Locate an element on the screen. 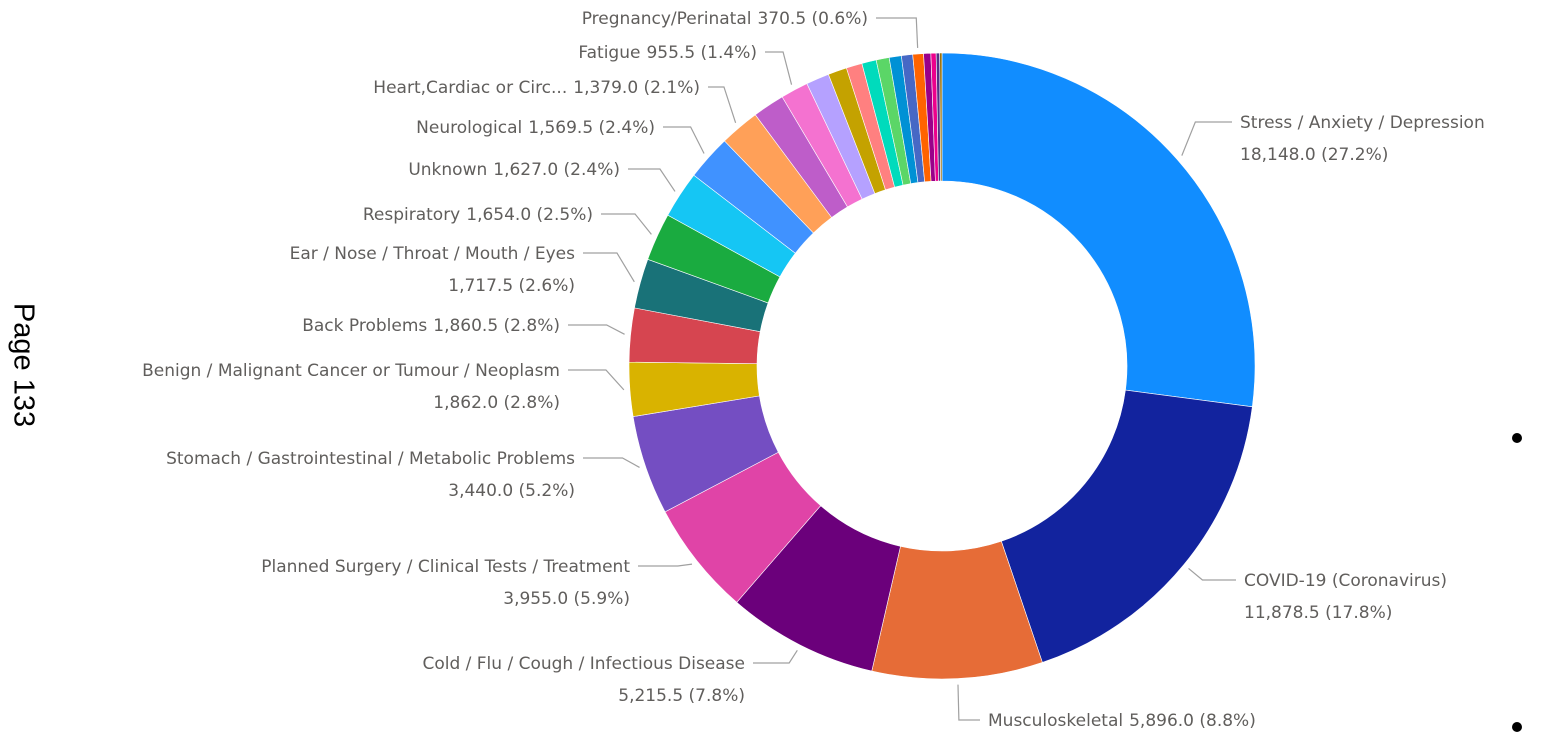 This screenshot has width=1542, height=734. value-label: 3,955.0 (5.9%) is located at coordinates (566, 599).